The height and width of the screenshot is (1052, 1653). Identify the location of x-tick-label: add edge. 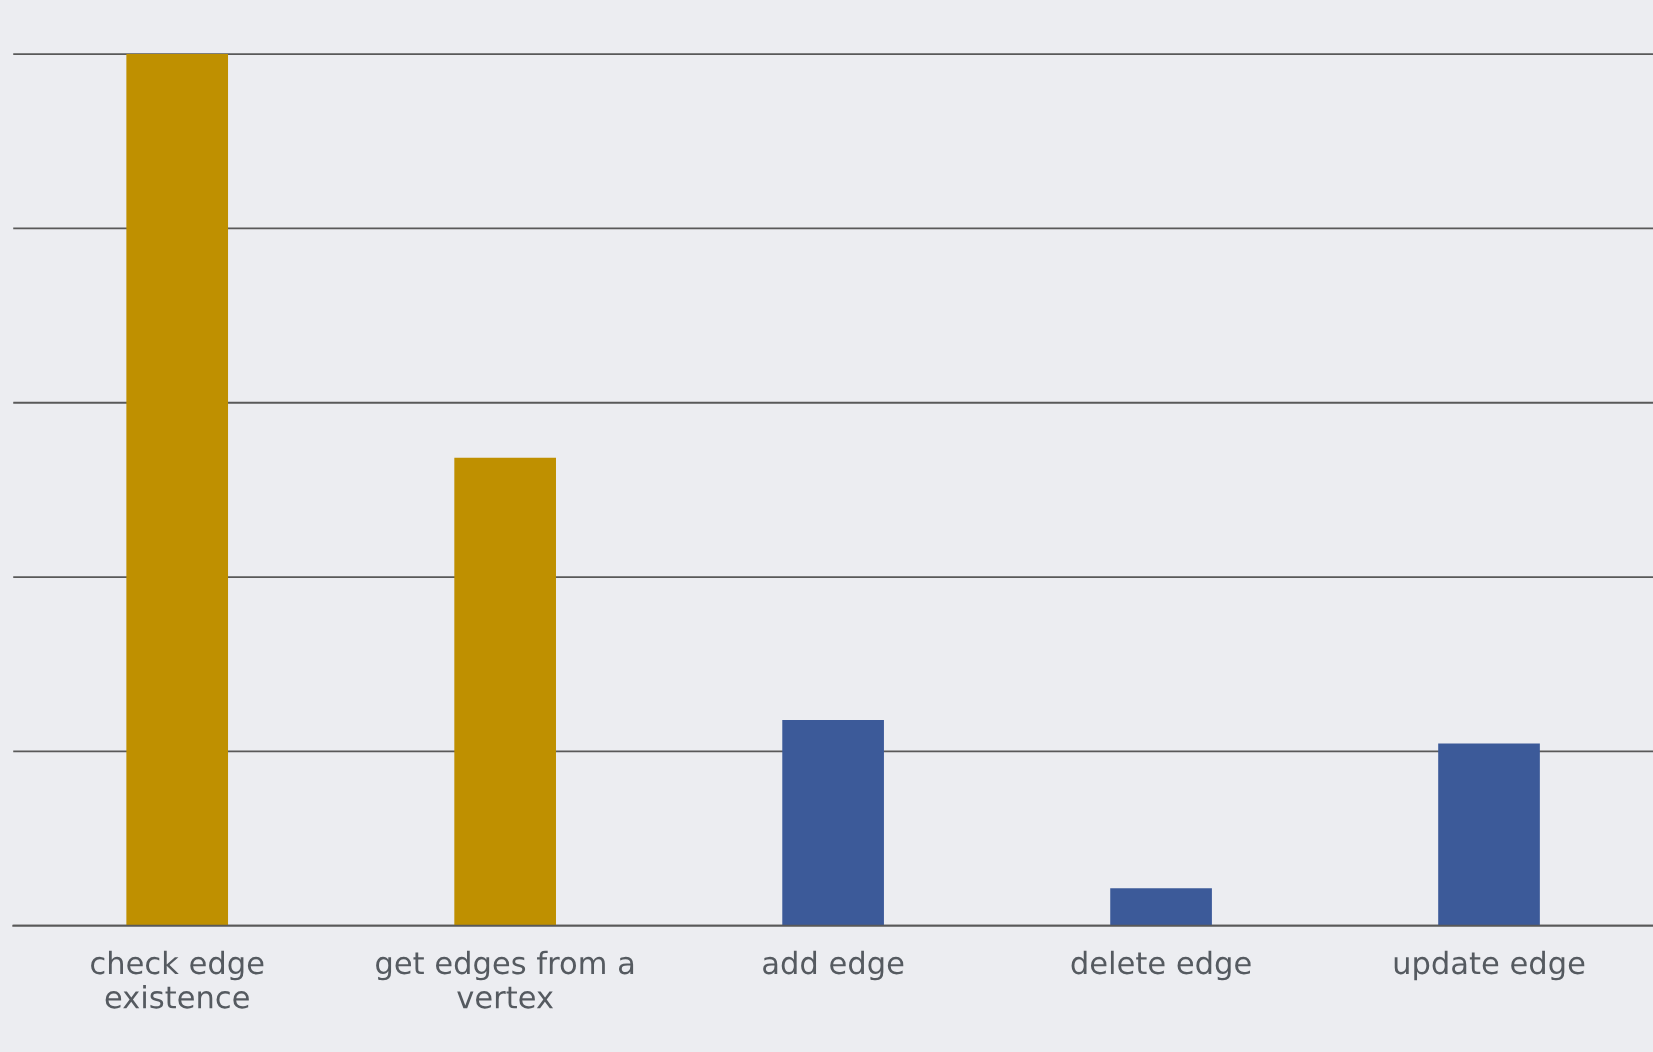
(833, 965).